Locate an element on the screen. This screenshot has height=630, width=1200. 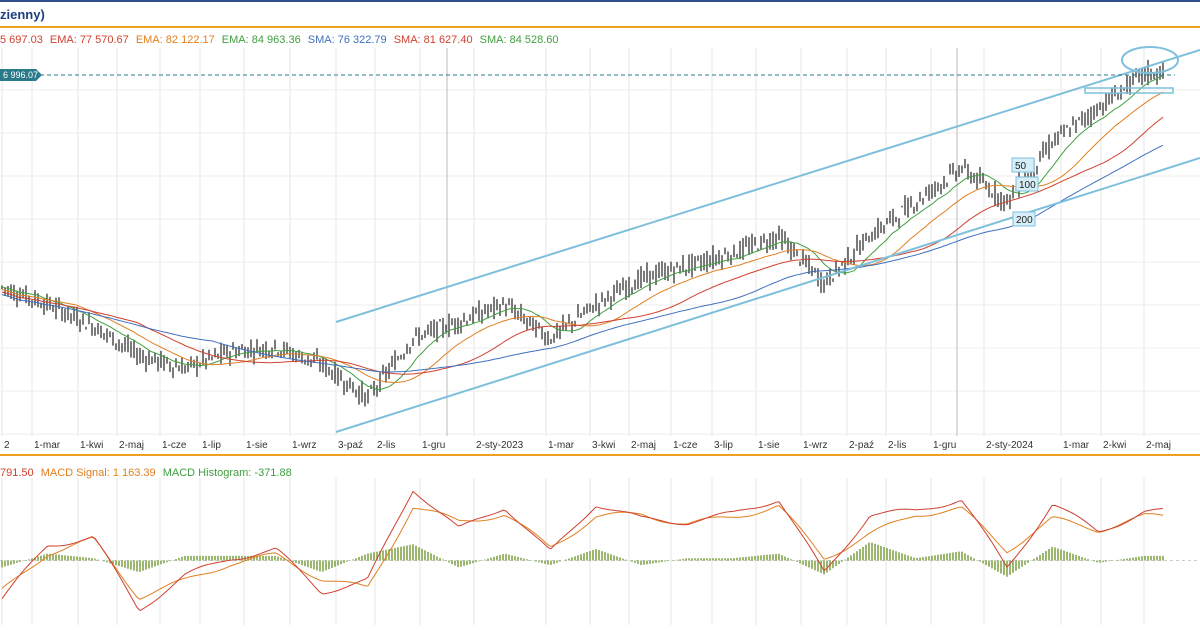
x-tick-label: 2-sty-2024 is located at coordinates (1010, 445).